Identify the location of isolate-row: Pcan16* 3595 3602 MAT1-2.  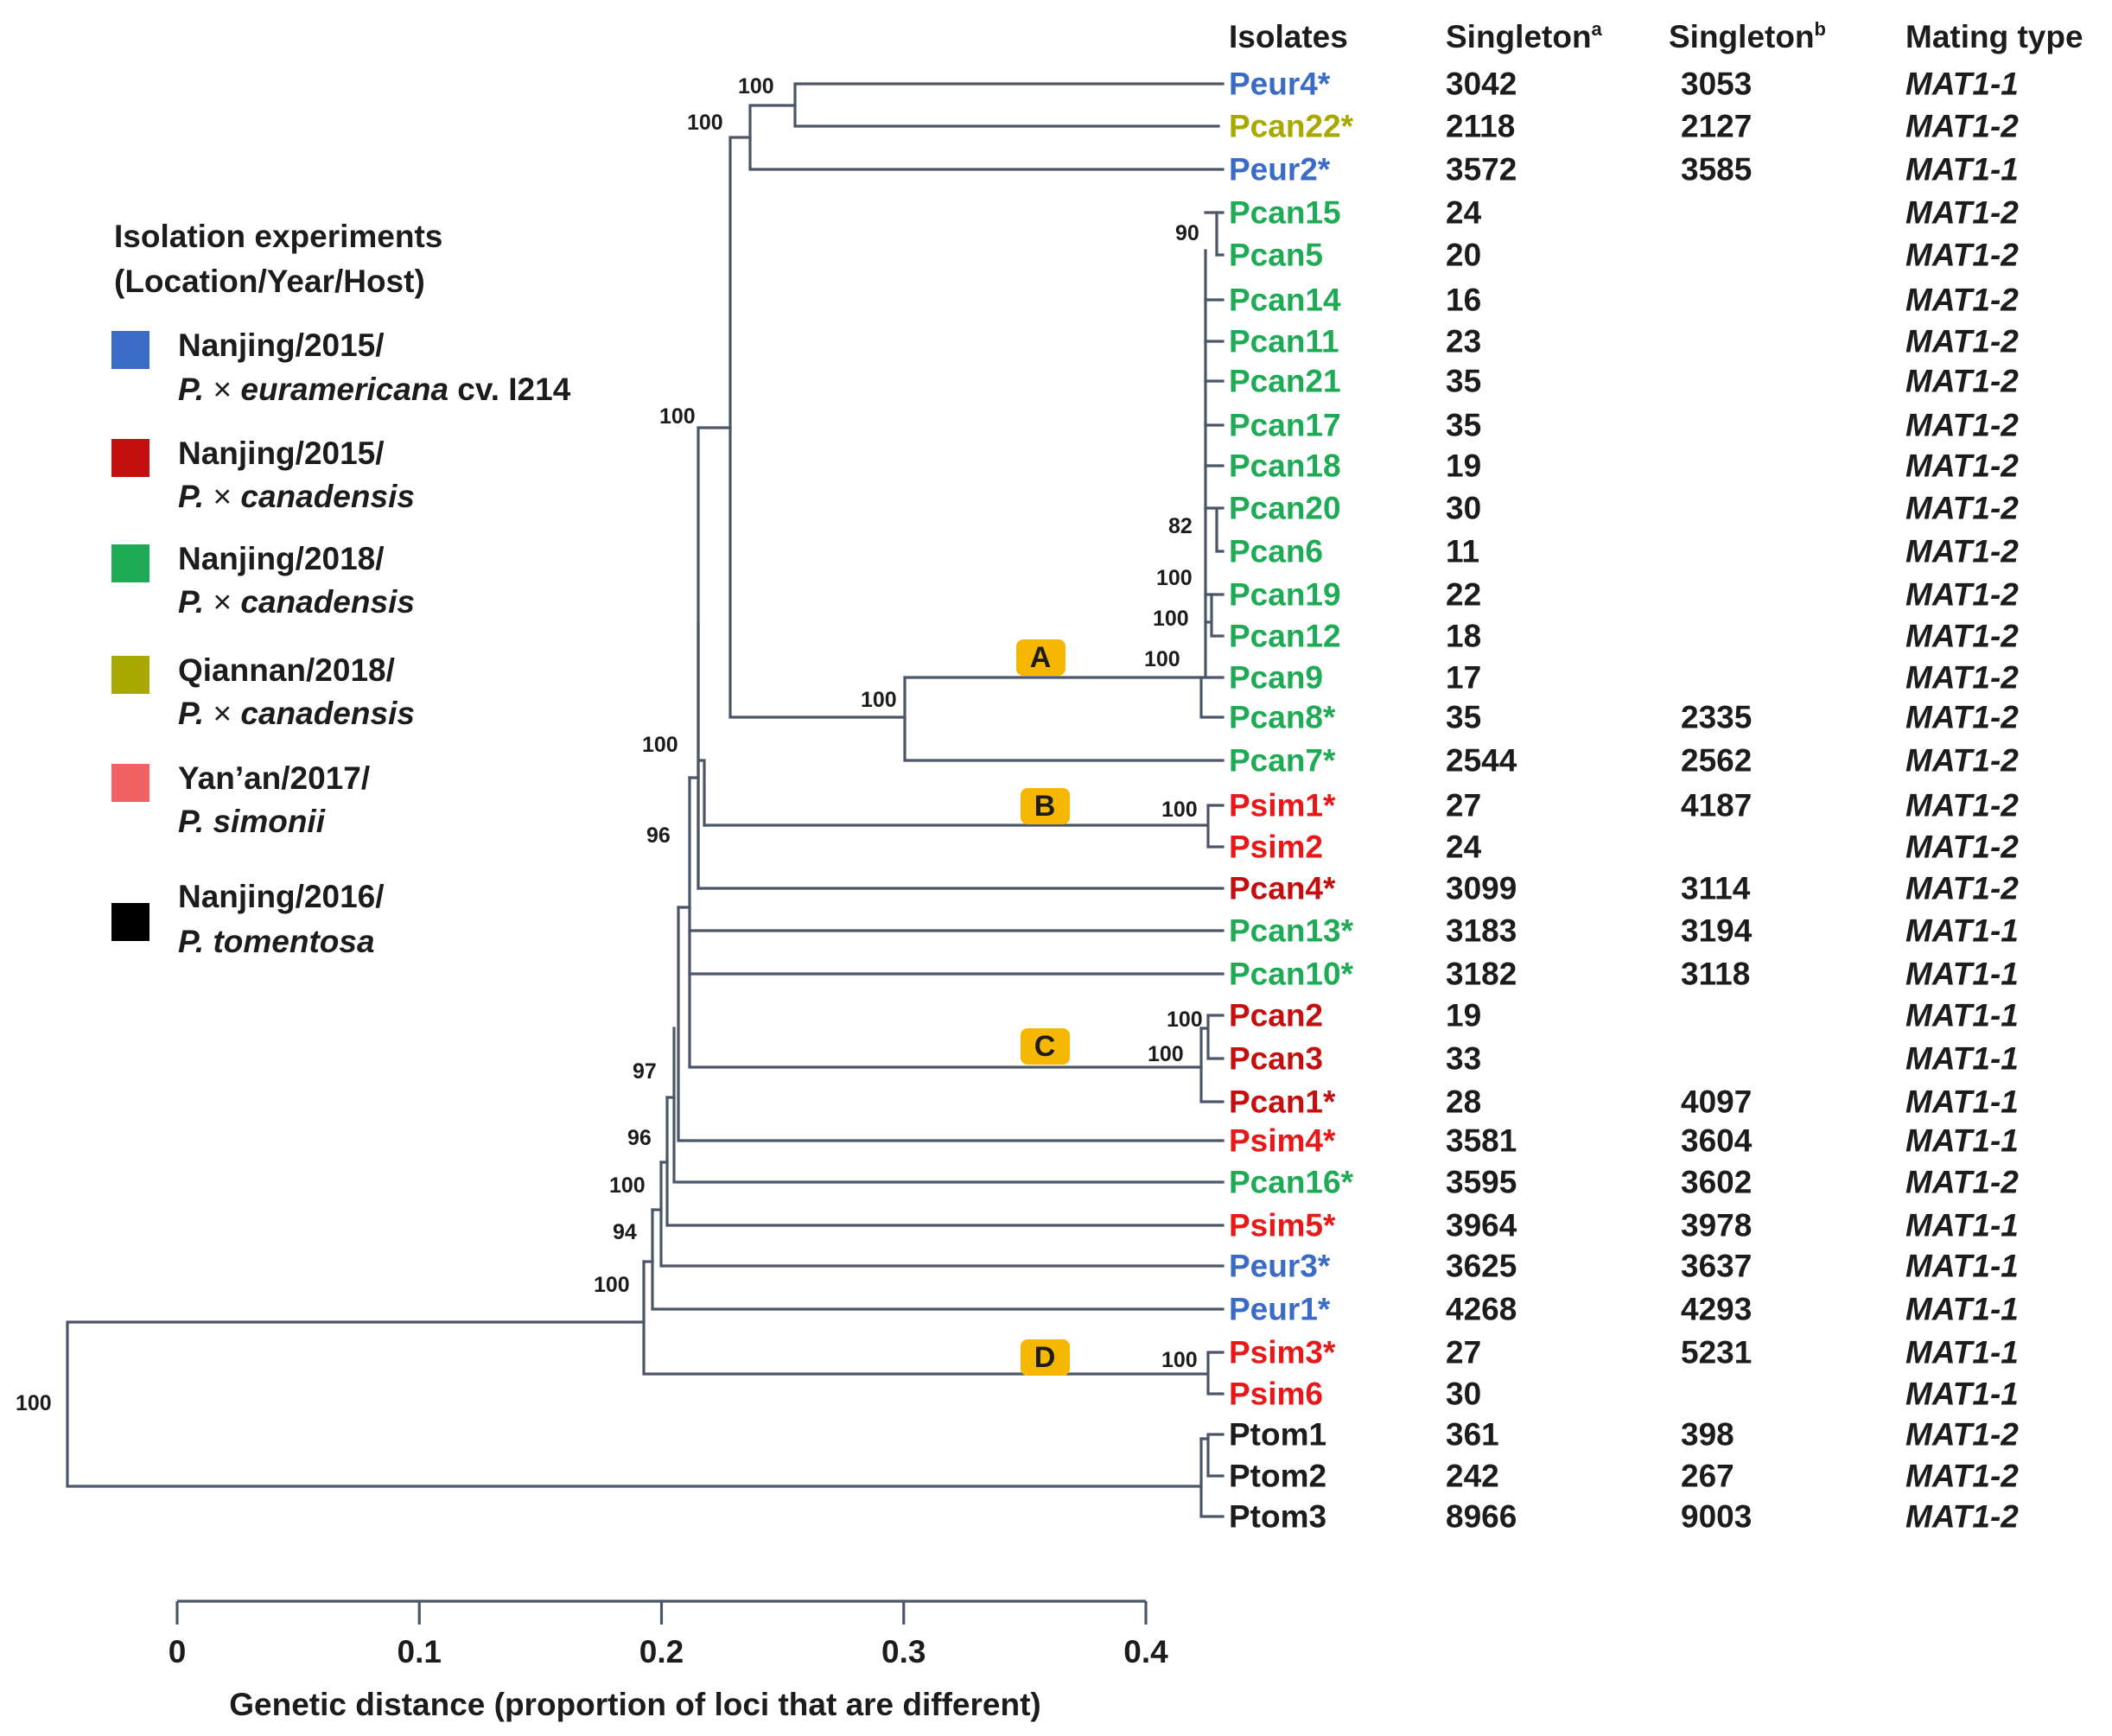
(1624, 1182).